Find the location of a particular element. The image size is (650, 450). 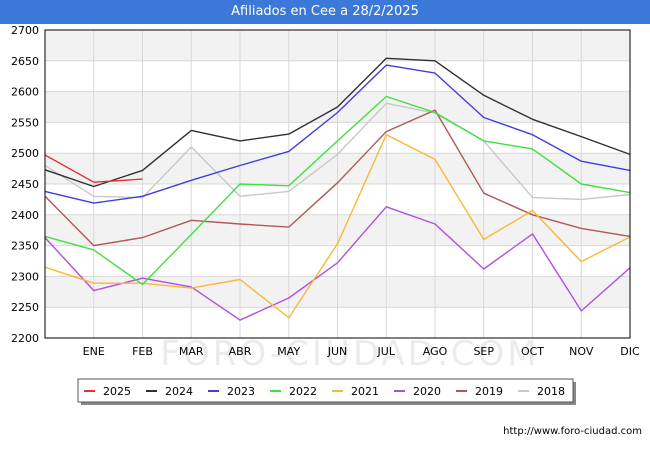

x-tick-label: MAR is located at coordinates (191, 351).